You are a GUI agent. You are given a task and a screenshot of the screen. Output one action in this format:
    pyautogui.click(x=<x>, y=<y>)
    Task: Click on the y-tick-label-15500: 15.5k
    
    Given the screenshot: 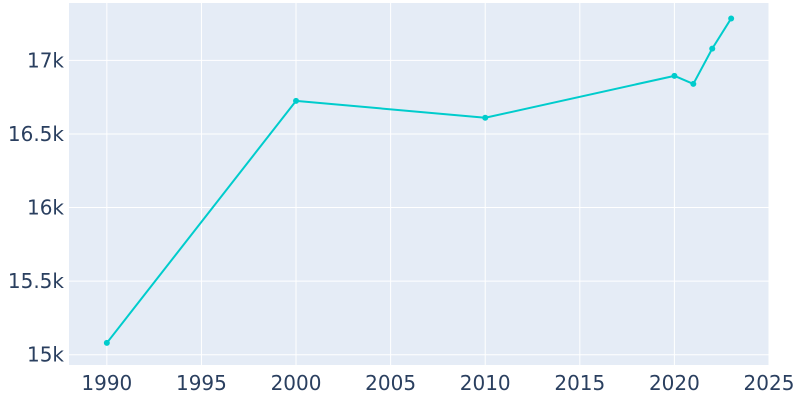 What is the action you would take?
    pyautogui.click(x=36, y=281)
    